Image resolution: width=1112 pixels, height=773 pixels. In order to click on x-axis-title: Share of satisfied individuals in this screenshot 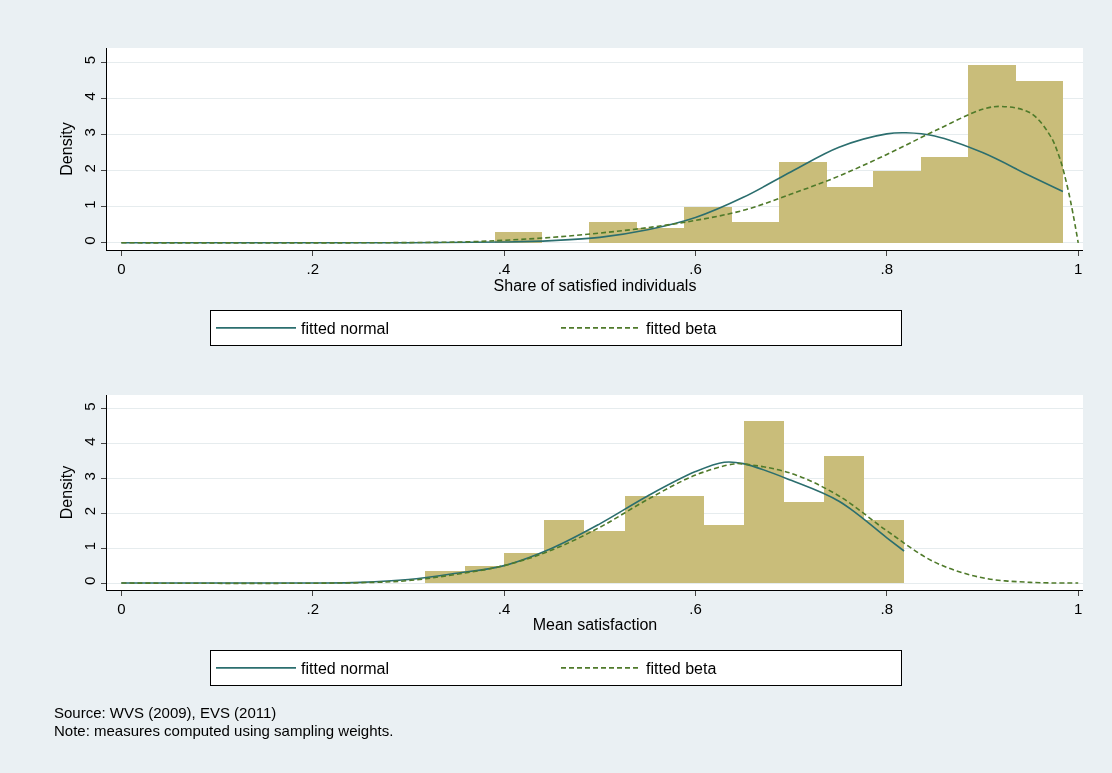, I will do `click(595, 285)`.